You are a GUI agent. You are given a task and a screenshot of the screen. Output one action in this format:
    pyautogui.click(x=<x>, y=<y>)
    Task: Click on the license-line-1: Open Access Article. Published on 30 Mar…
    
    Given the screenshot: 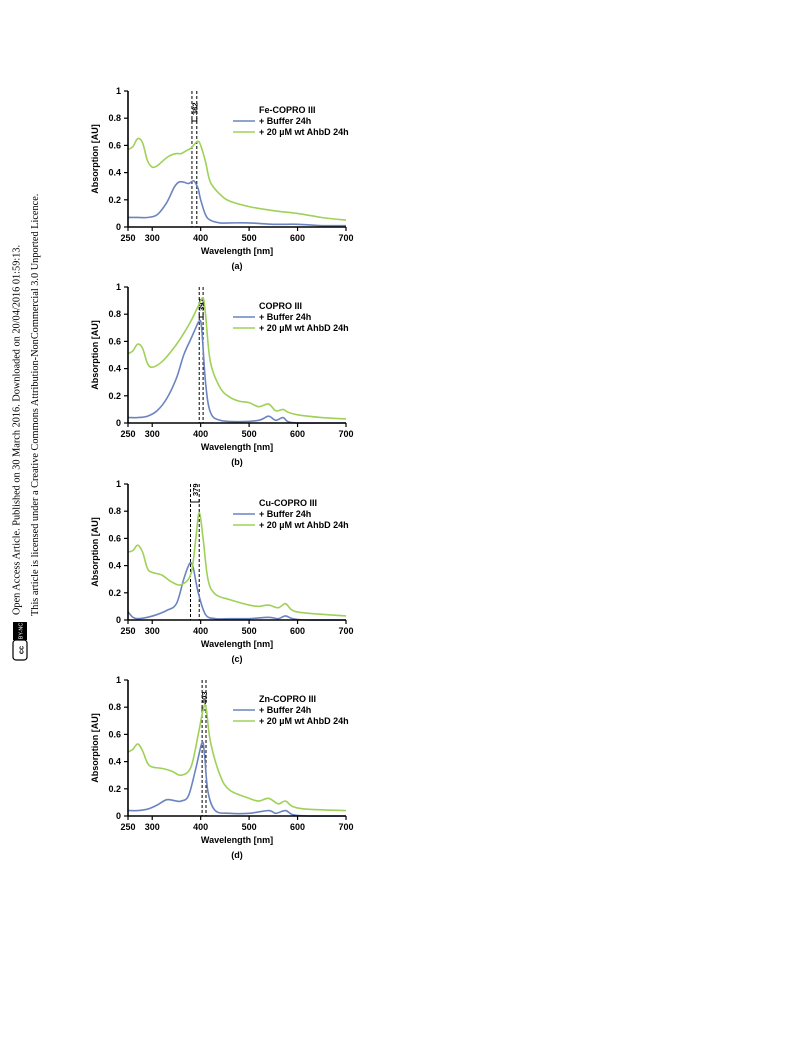 What is the action you would take?
    pyautogui.click(x=17, y=430)
    